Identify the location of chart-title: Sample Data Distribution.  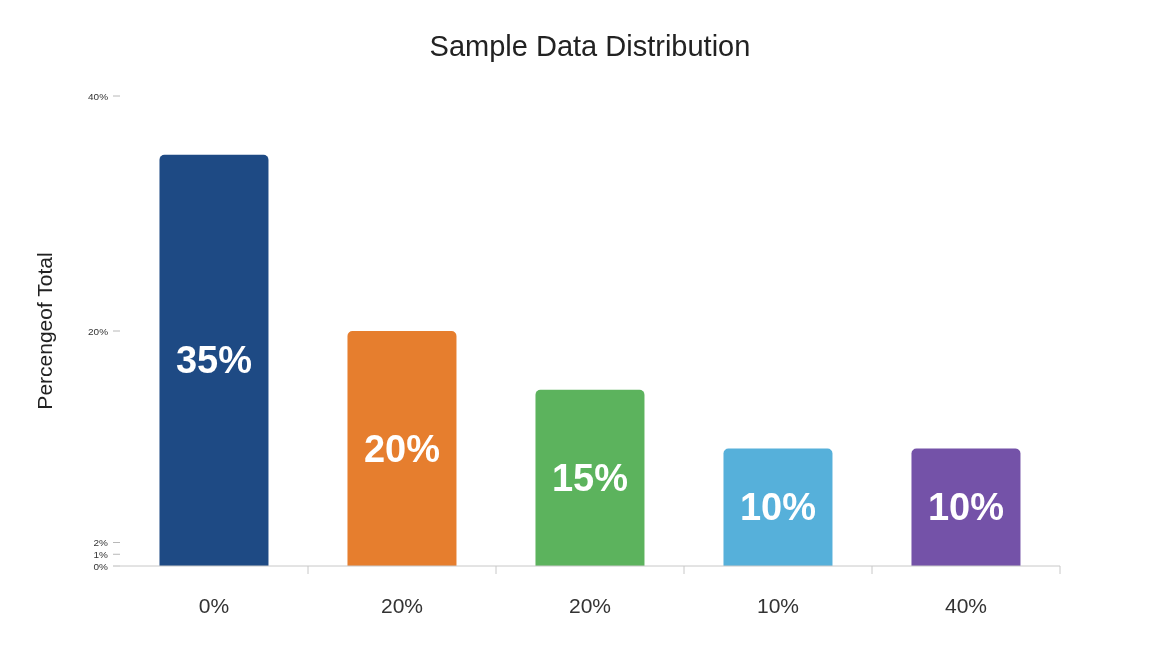
(590, 46).